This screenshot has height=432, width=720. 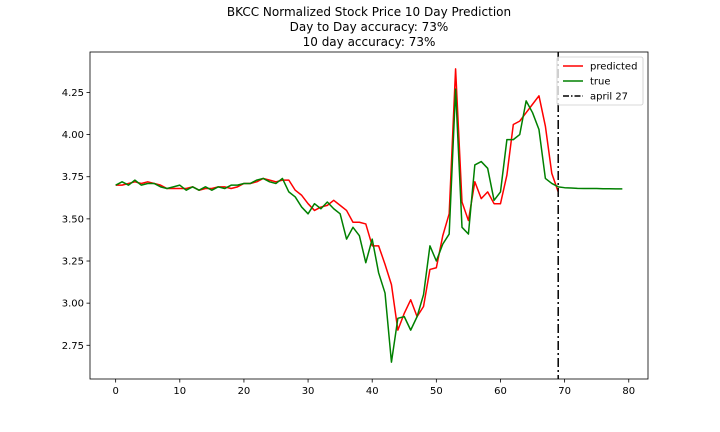 What do you see at coordinates (179, 391) in the screenshot?
I see `x-tick-label: 10` at bounding box center [179, 391].